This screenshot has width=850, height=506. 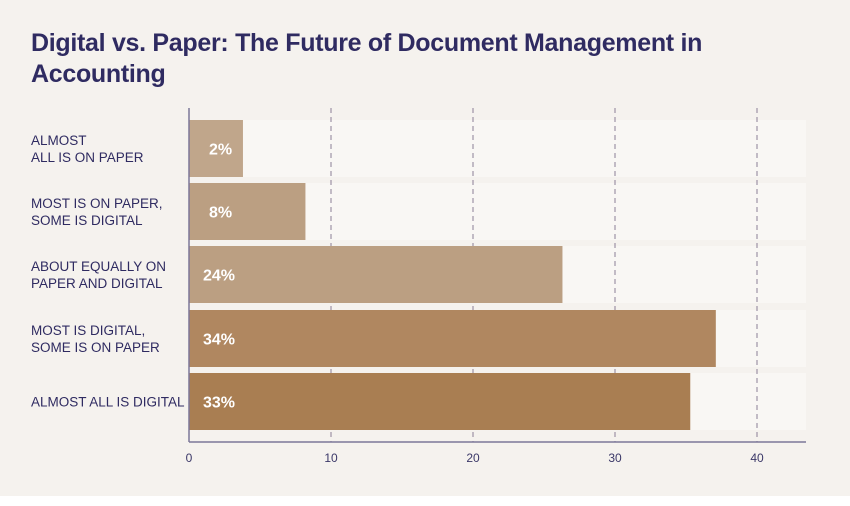 What do you see at coordinates (87, 157) in the screenshot?
I see `category-label: ALL IS ON PAPER` at bounding box center [87, 157].